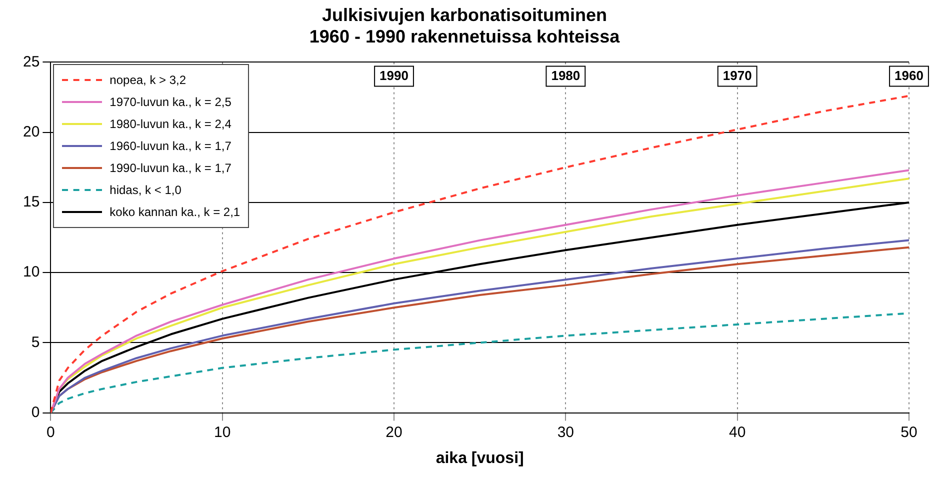  Describe the element at coordinates (175, 212) in the screenshot. I see `legend-label: koko kannan ka., k = 2,1` at that location.